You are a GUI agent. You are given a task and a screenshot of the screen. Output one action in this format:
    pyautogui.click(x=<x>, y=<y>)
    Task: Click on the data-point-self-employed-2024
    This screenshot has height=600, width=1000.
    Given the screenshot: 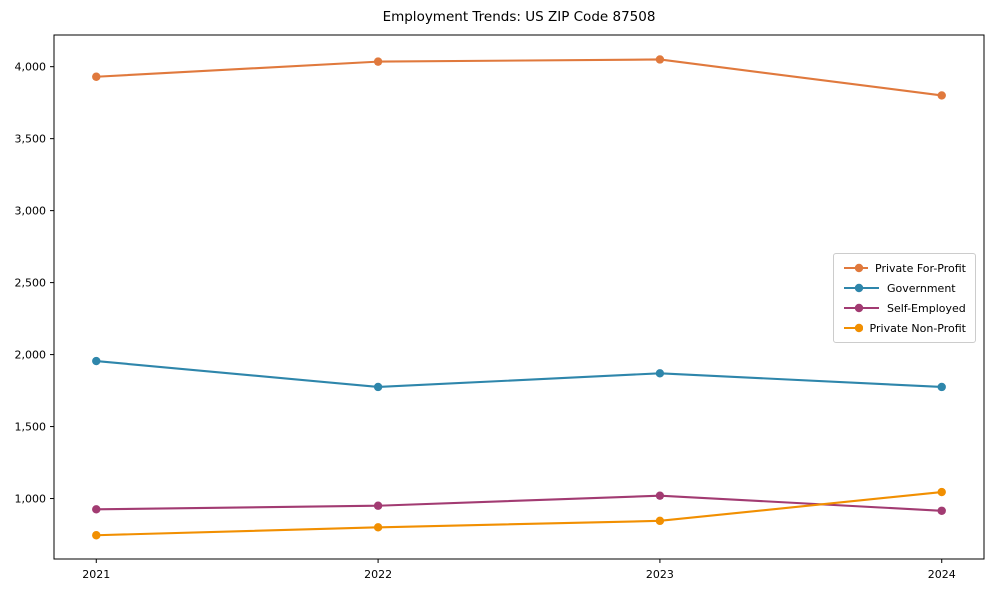 What is the action you would take?
    pyautogui.click(x=941, y=510)
    